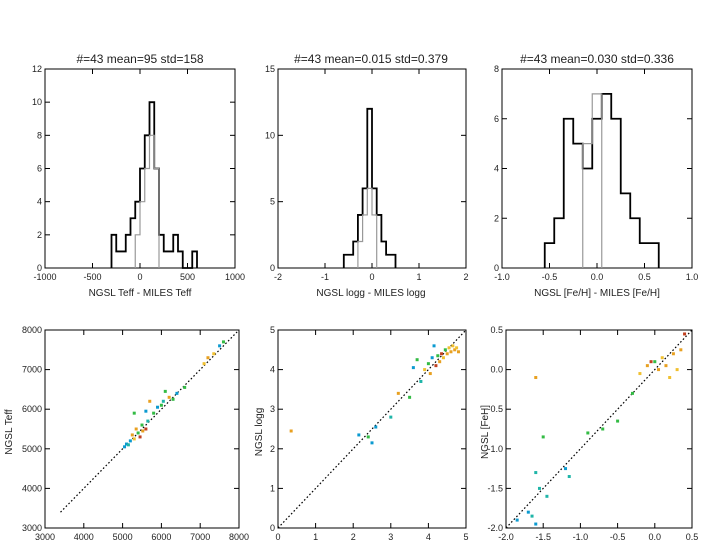 This screenshot has width=720, height=540. I want to click on y-tick-label: 5, so click(272, 202).